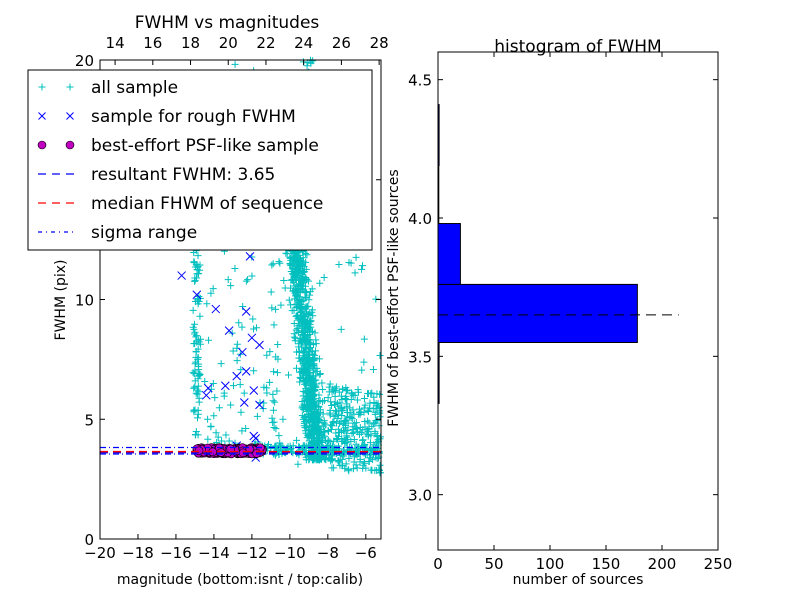 This screenshot has height=600, width=800. What do you see at coordinates (200, 160) in the screenshot?
I see `legend-box` at bounding box center [200, 160].